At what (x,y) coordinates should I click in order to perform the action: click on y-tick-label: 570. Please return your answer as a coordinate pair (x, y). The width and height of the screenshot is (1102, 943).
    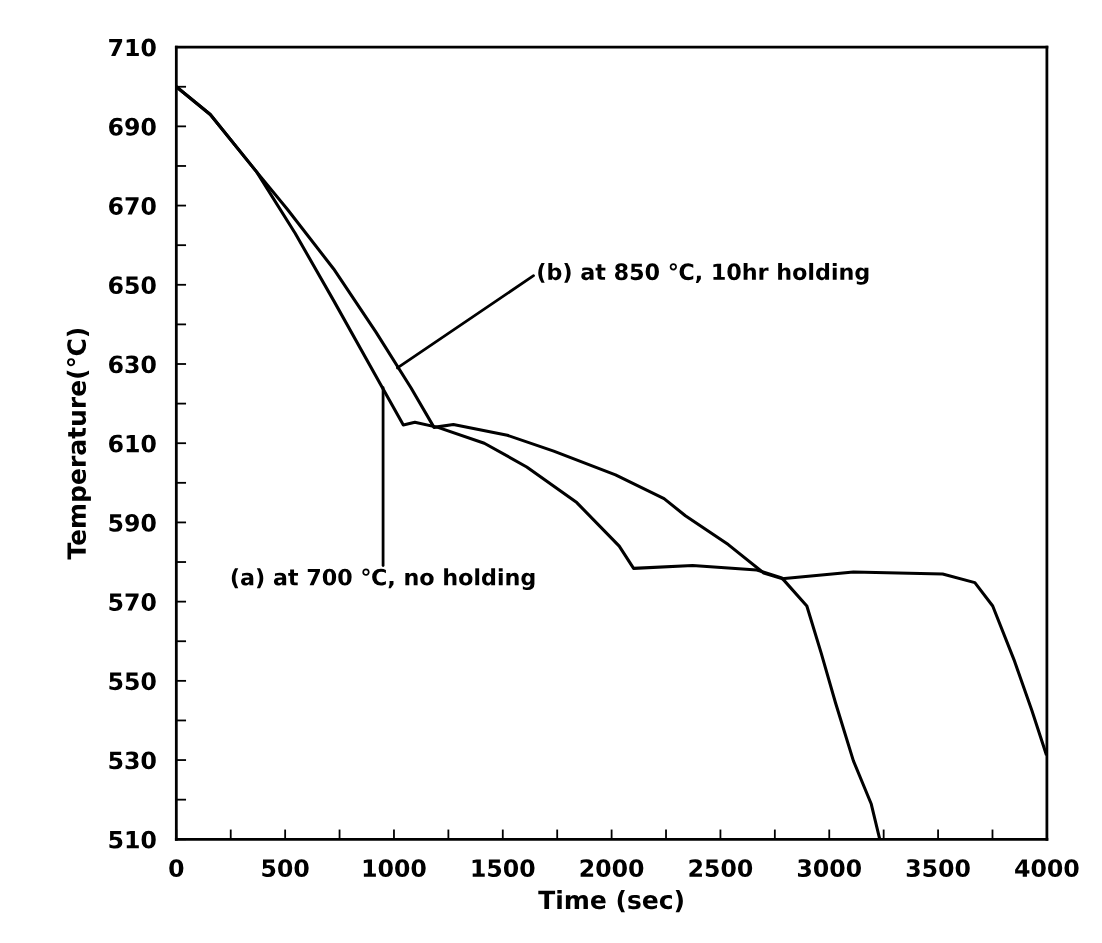
    Looking at the image, I should click on (132, 602).